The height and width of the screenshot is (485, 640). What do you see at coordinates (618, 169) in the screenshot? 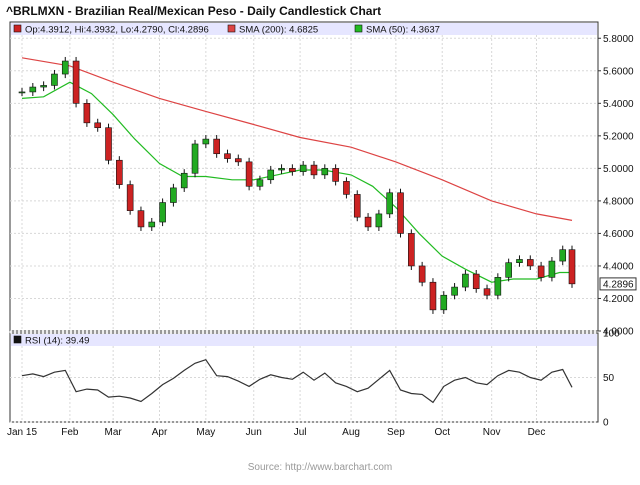
I see `price-tick-label: 5.0000` at bounding box center [618, 169].